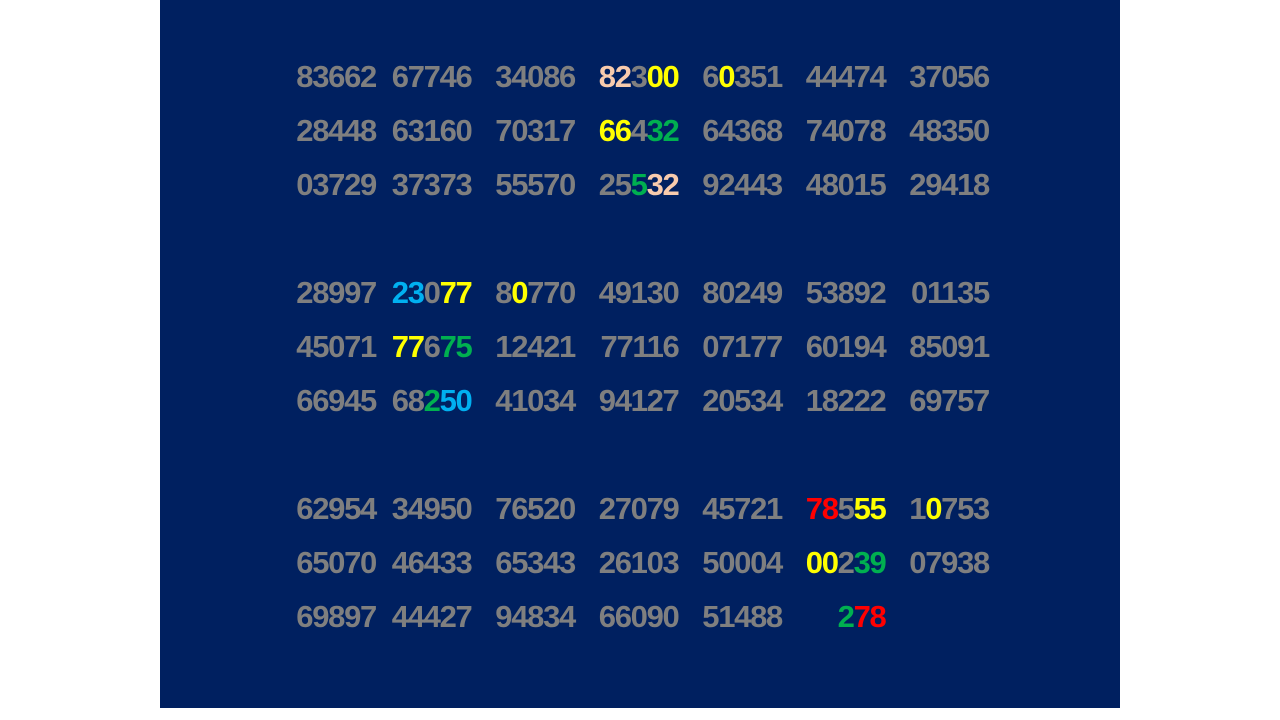 The image size is (1280, 720). What do you see at coordinates (739, 569) in the screenshot?
I see `number-group: 50004` at bounding box center [739, 569].